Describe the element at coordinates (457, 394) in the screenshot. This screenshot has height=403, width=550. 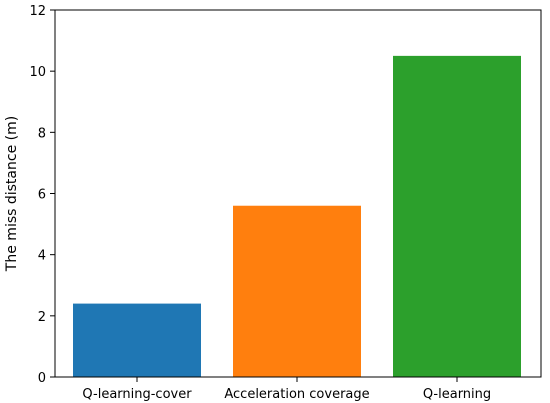
I see `x-tick-label: Q-learning` at that location.